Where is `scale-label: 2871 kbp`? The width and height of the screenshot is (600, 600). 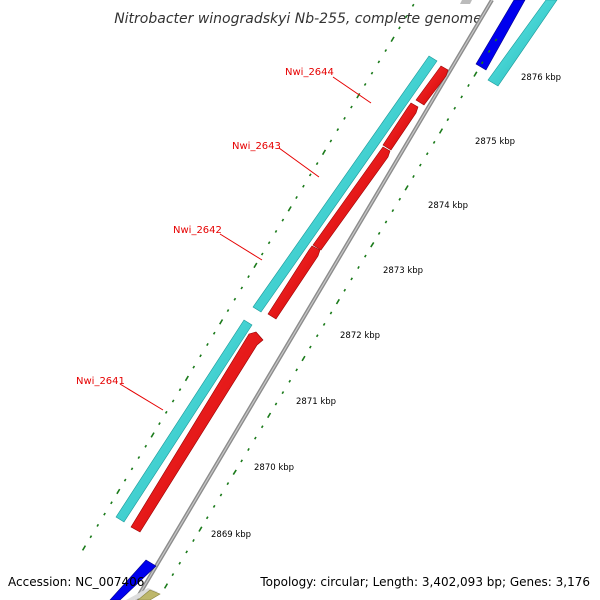
scale-label: 2871 kbp is located at coordinates (316, 402).